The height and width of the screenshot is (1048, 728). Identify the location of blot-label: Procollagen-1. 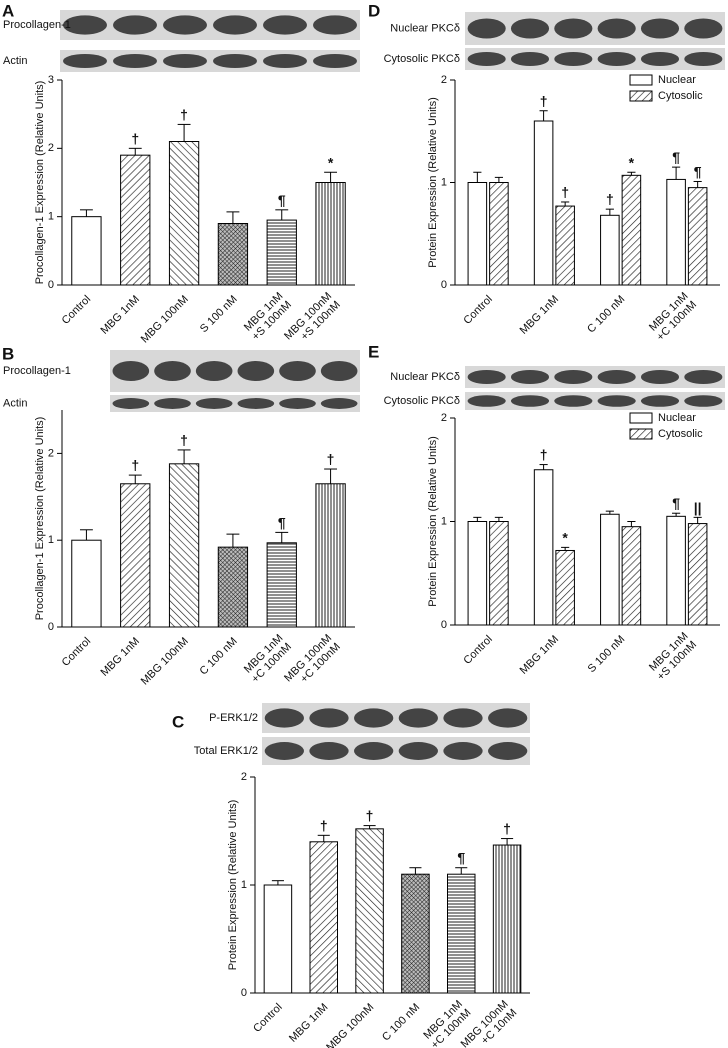
(37, 25).